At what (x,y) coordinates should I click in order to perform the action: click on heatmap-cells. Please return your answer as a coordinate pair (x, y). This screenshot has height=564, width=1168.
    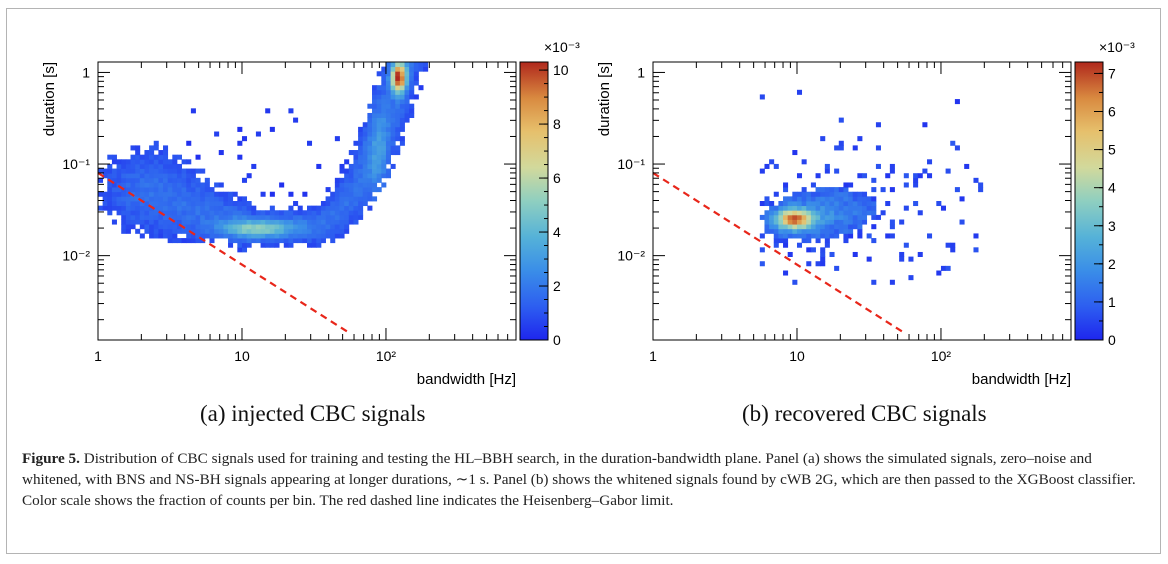
    Looking at the image, I should click on (263, 157).